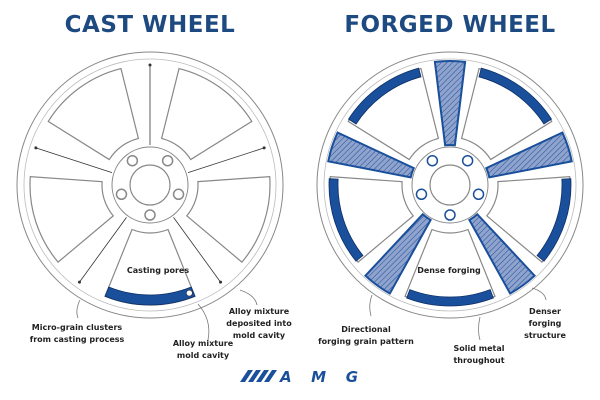 The image size is (600, 400). What do you see at coordinates (203, 349) in the screenshot?
I see `label-mold-cavity: Alloy mixture mold cavity` at bounding box center [203, 349].